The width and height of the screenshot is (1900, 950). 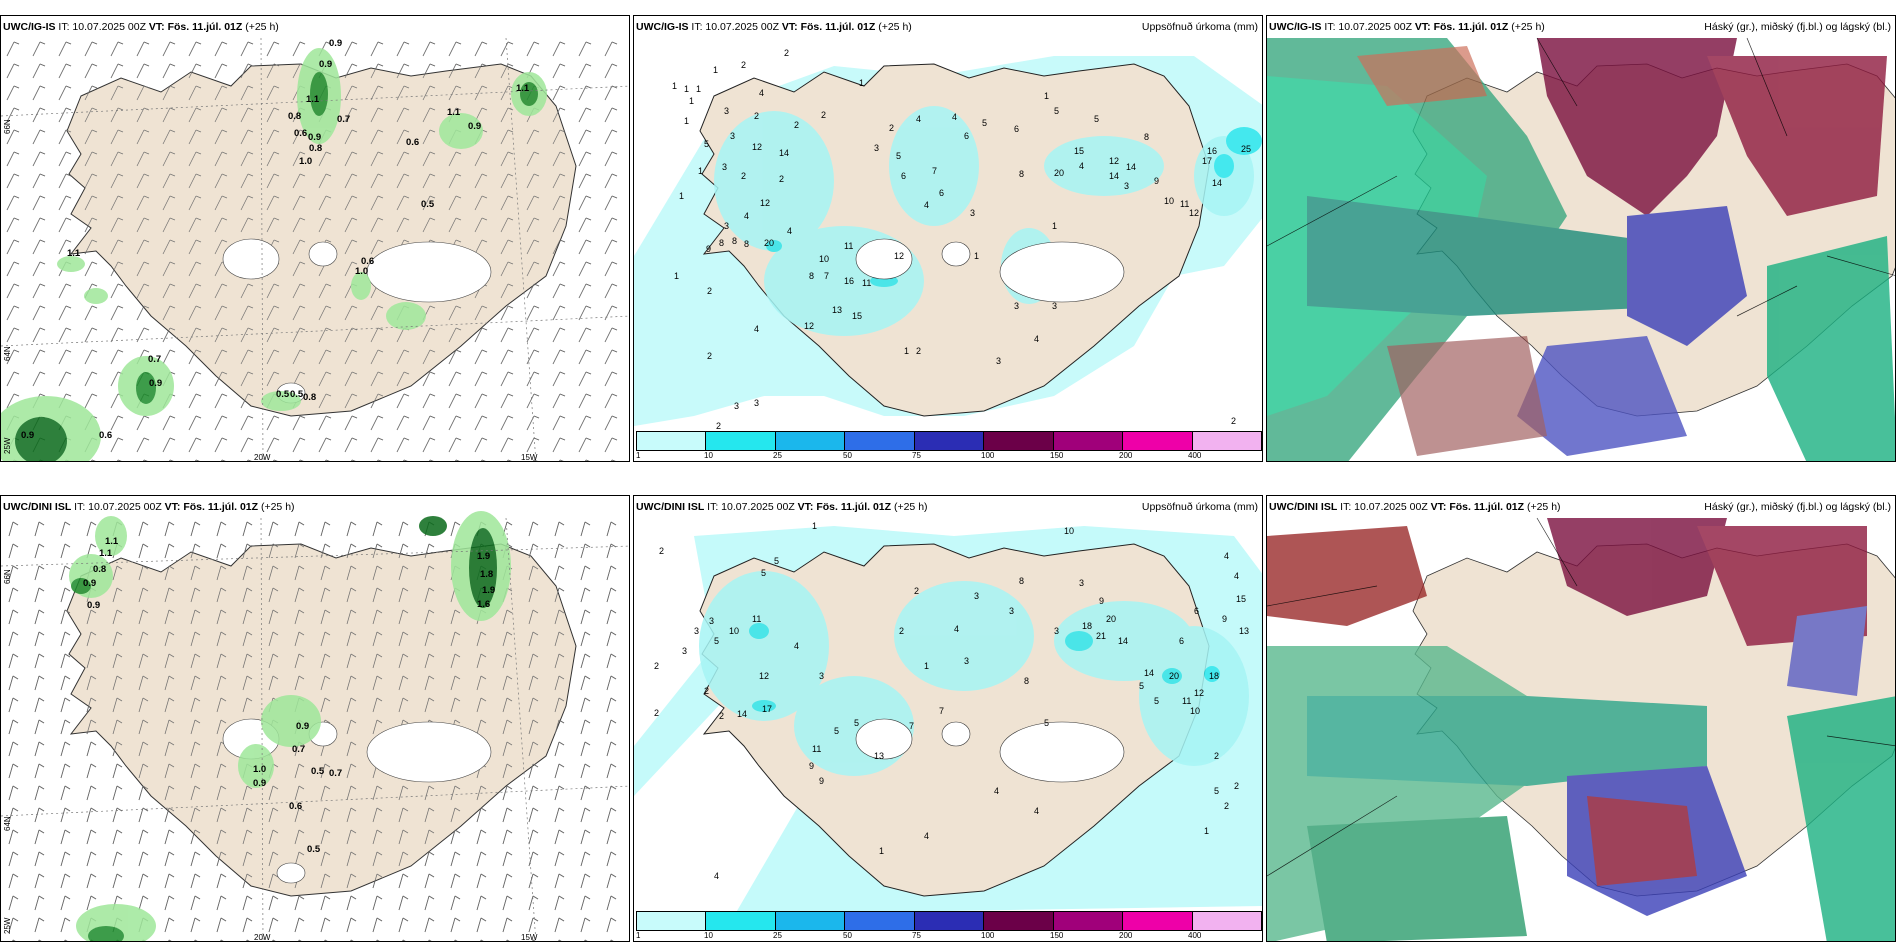 What do you see at coordinates (315, 726) in the screenshot?
I see `wind-map` at bounding box center [315, 726].